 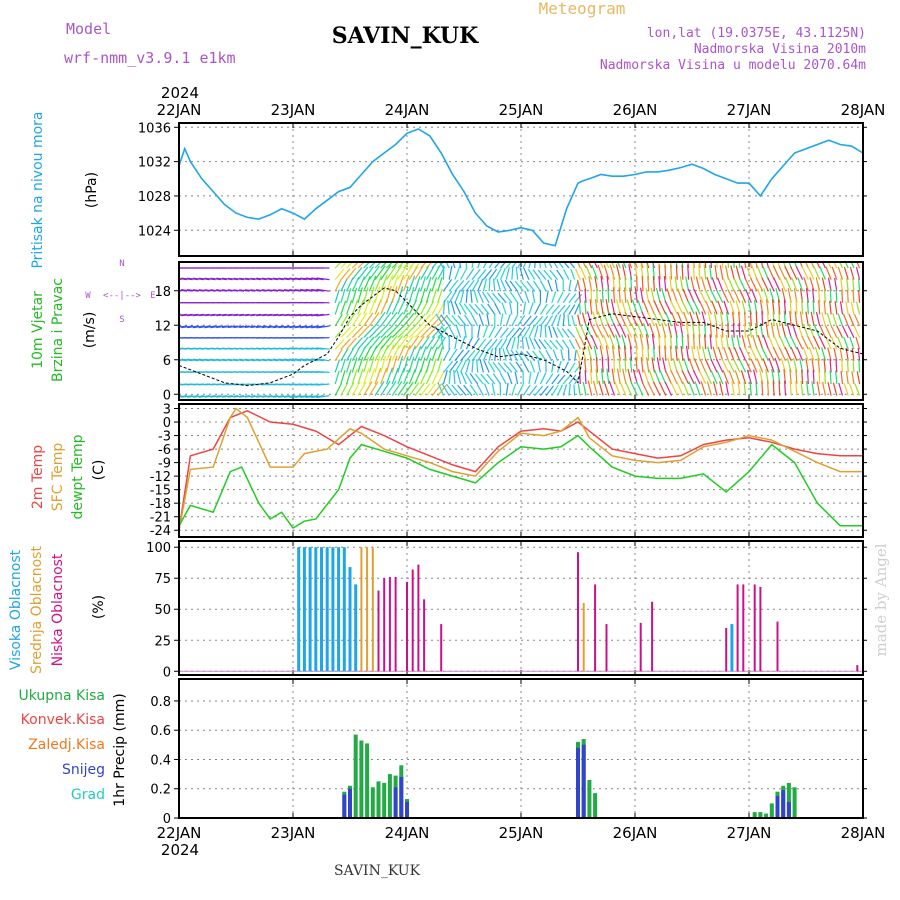 I want to click on total_rain-bar, so click(x=760, y=815).